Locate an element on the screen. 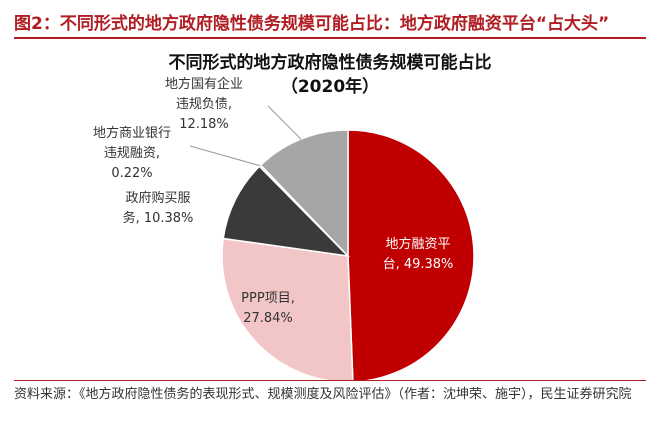 The height and width of the screenshot is (438, 660). header-rule is located at coordinates (330, 38).